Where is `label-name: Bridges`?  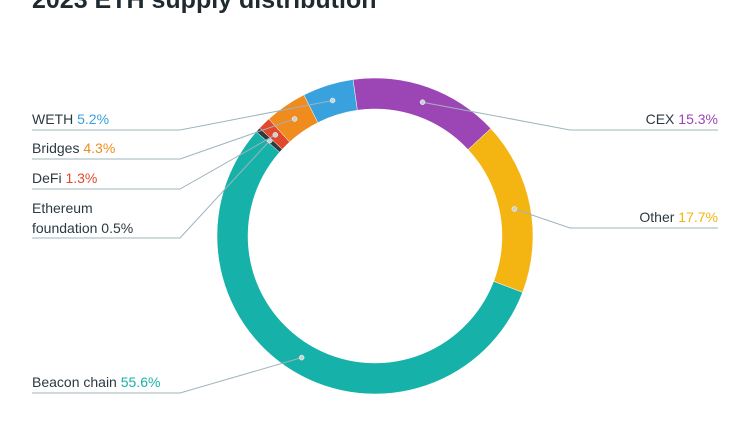
label-name: Bridges is located at coordinates (56, 148).